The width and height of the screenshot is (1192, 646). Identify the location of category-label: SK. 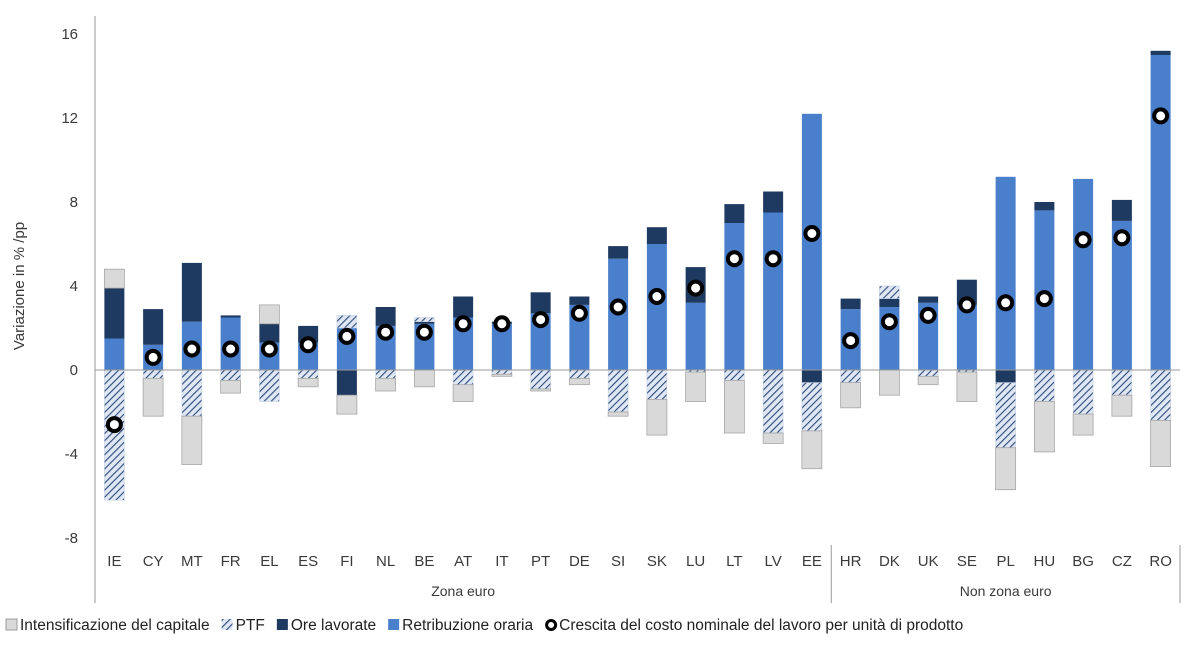
(657, 561).